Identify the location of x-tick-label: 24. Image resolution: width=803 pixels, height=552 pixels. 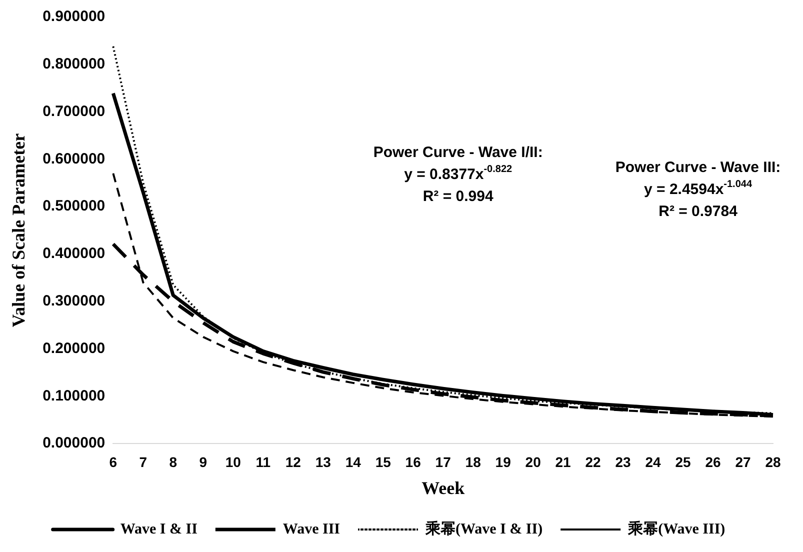
(653, 462).